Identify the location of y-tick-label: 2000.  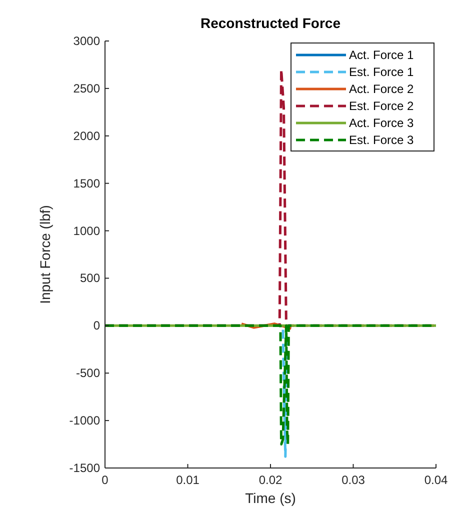
(86, 135).